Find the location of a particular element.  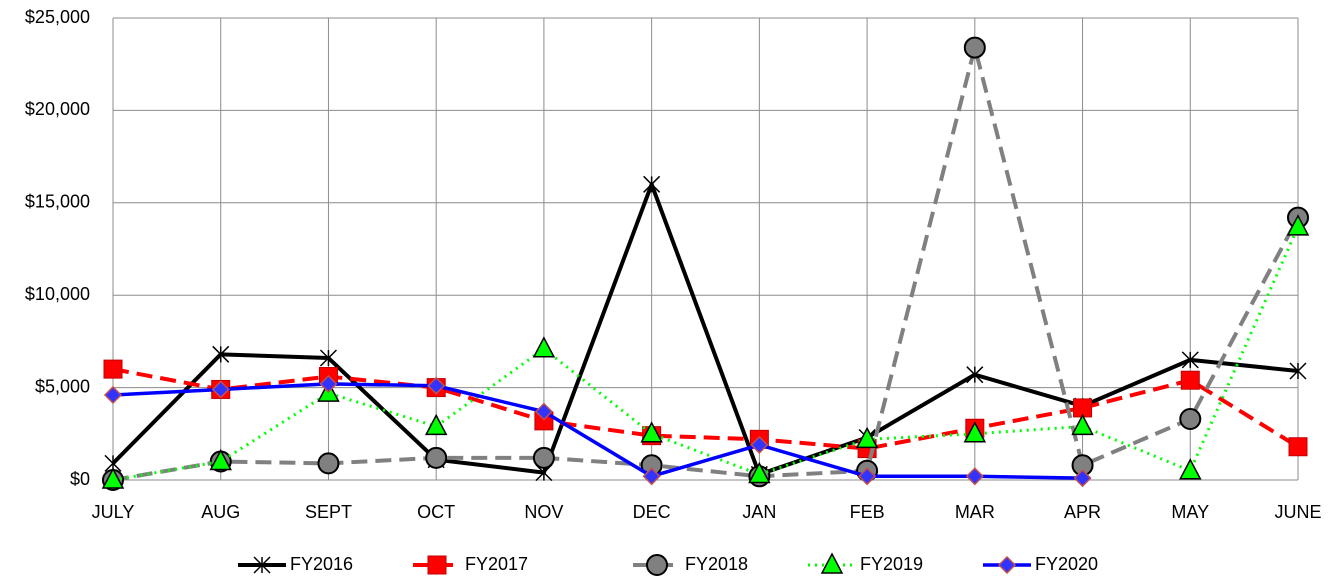

x-tick-label: OCT is located at coordinates (436, 512).